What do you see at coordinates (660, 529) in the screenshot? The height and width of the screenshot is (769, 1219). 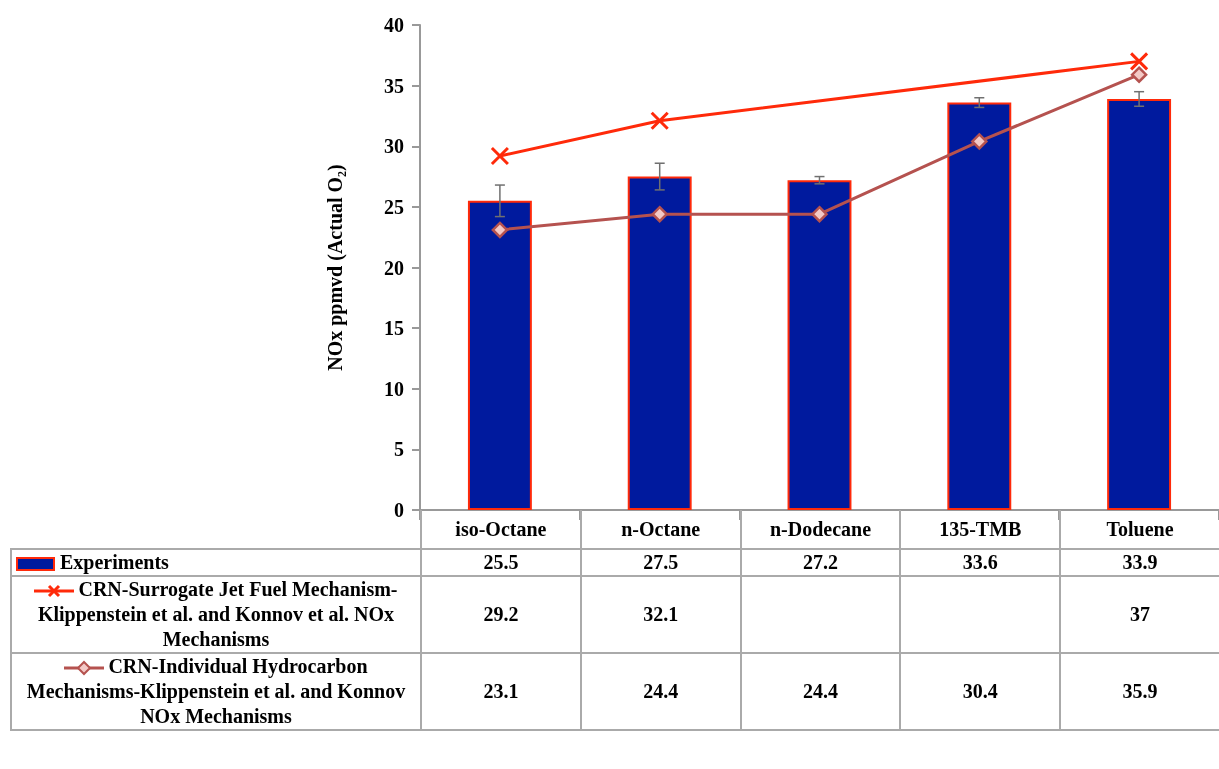 I see `x-tick-label: n-Octane` at bounding box center [660, 529].